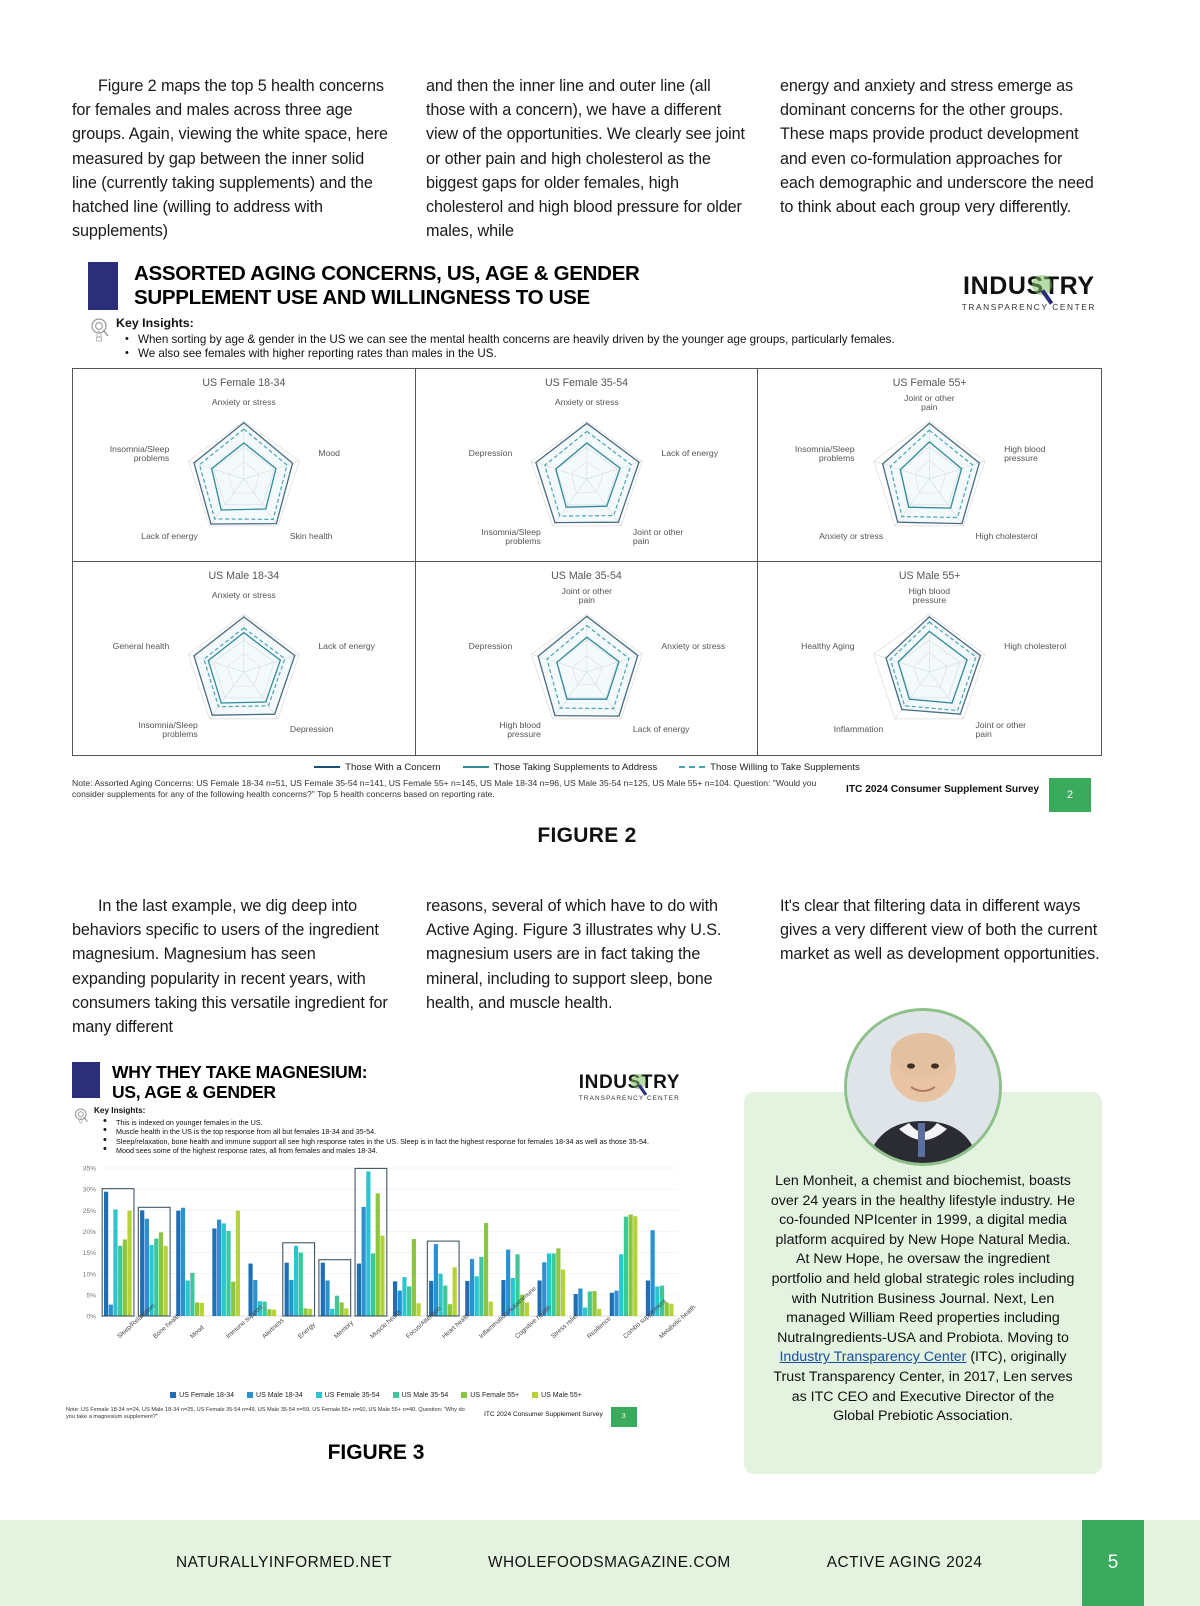  What do you see at coordinates (244, 595) in the screenshot?
I see `radar-axis-label: Anxiety or stress` at bounding box center [244, 595].